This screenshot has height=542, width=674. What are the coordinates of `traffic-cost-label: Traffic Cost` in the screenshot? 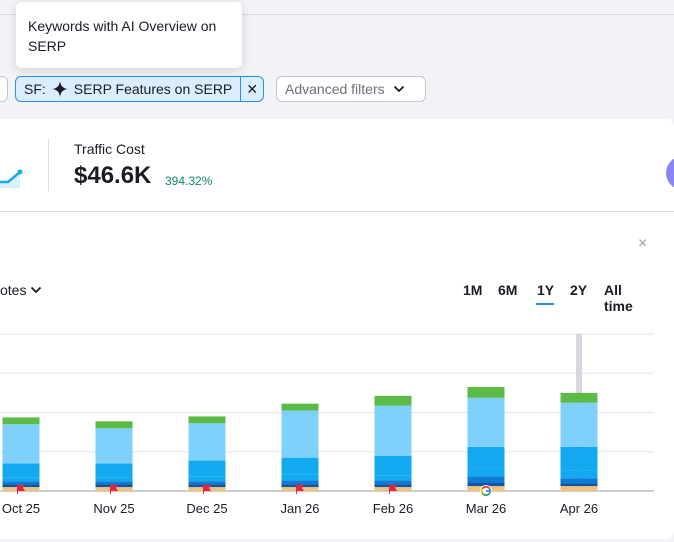 It's located at (109, 149).